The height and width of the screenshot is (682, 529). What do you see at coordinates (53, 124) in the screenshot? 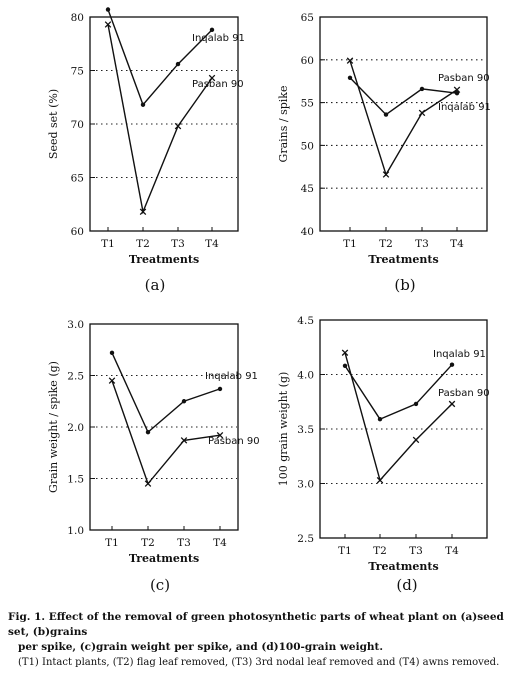
I see `y-axis-label: Seed set (%)` at bounding box center [53, 124].